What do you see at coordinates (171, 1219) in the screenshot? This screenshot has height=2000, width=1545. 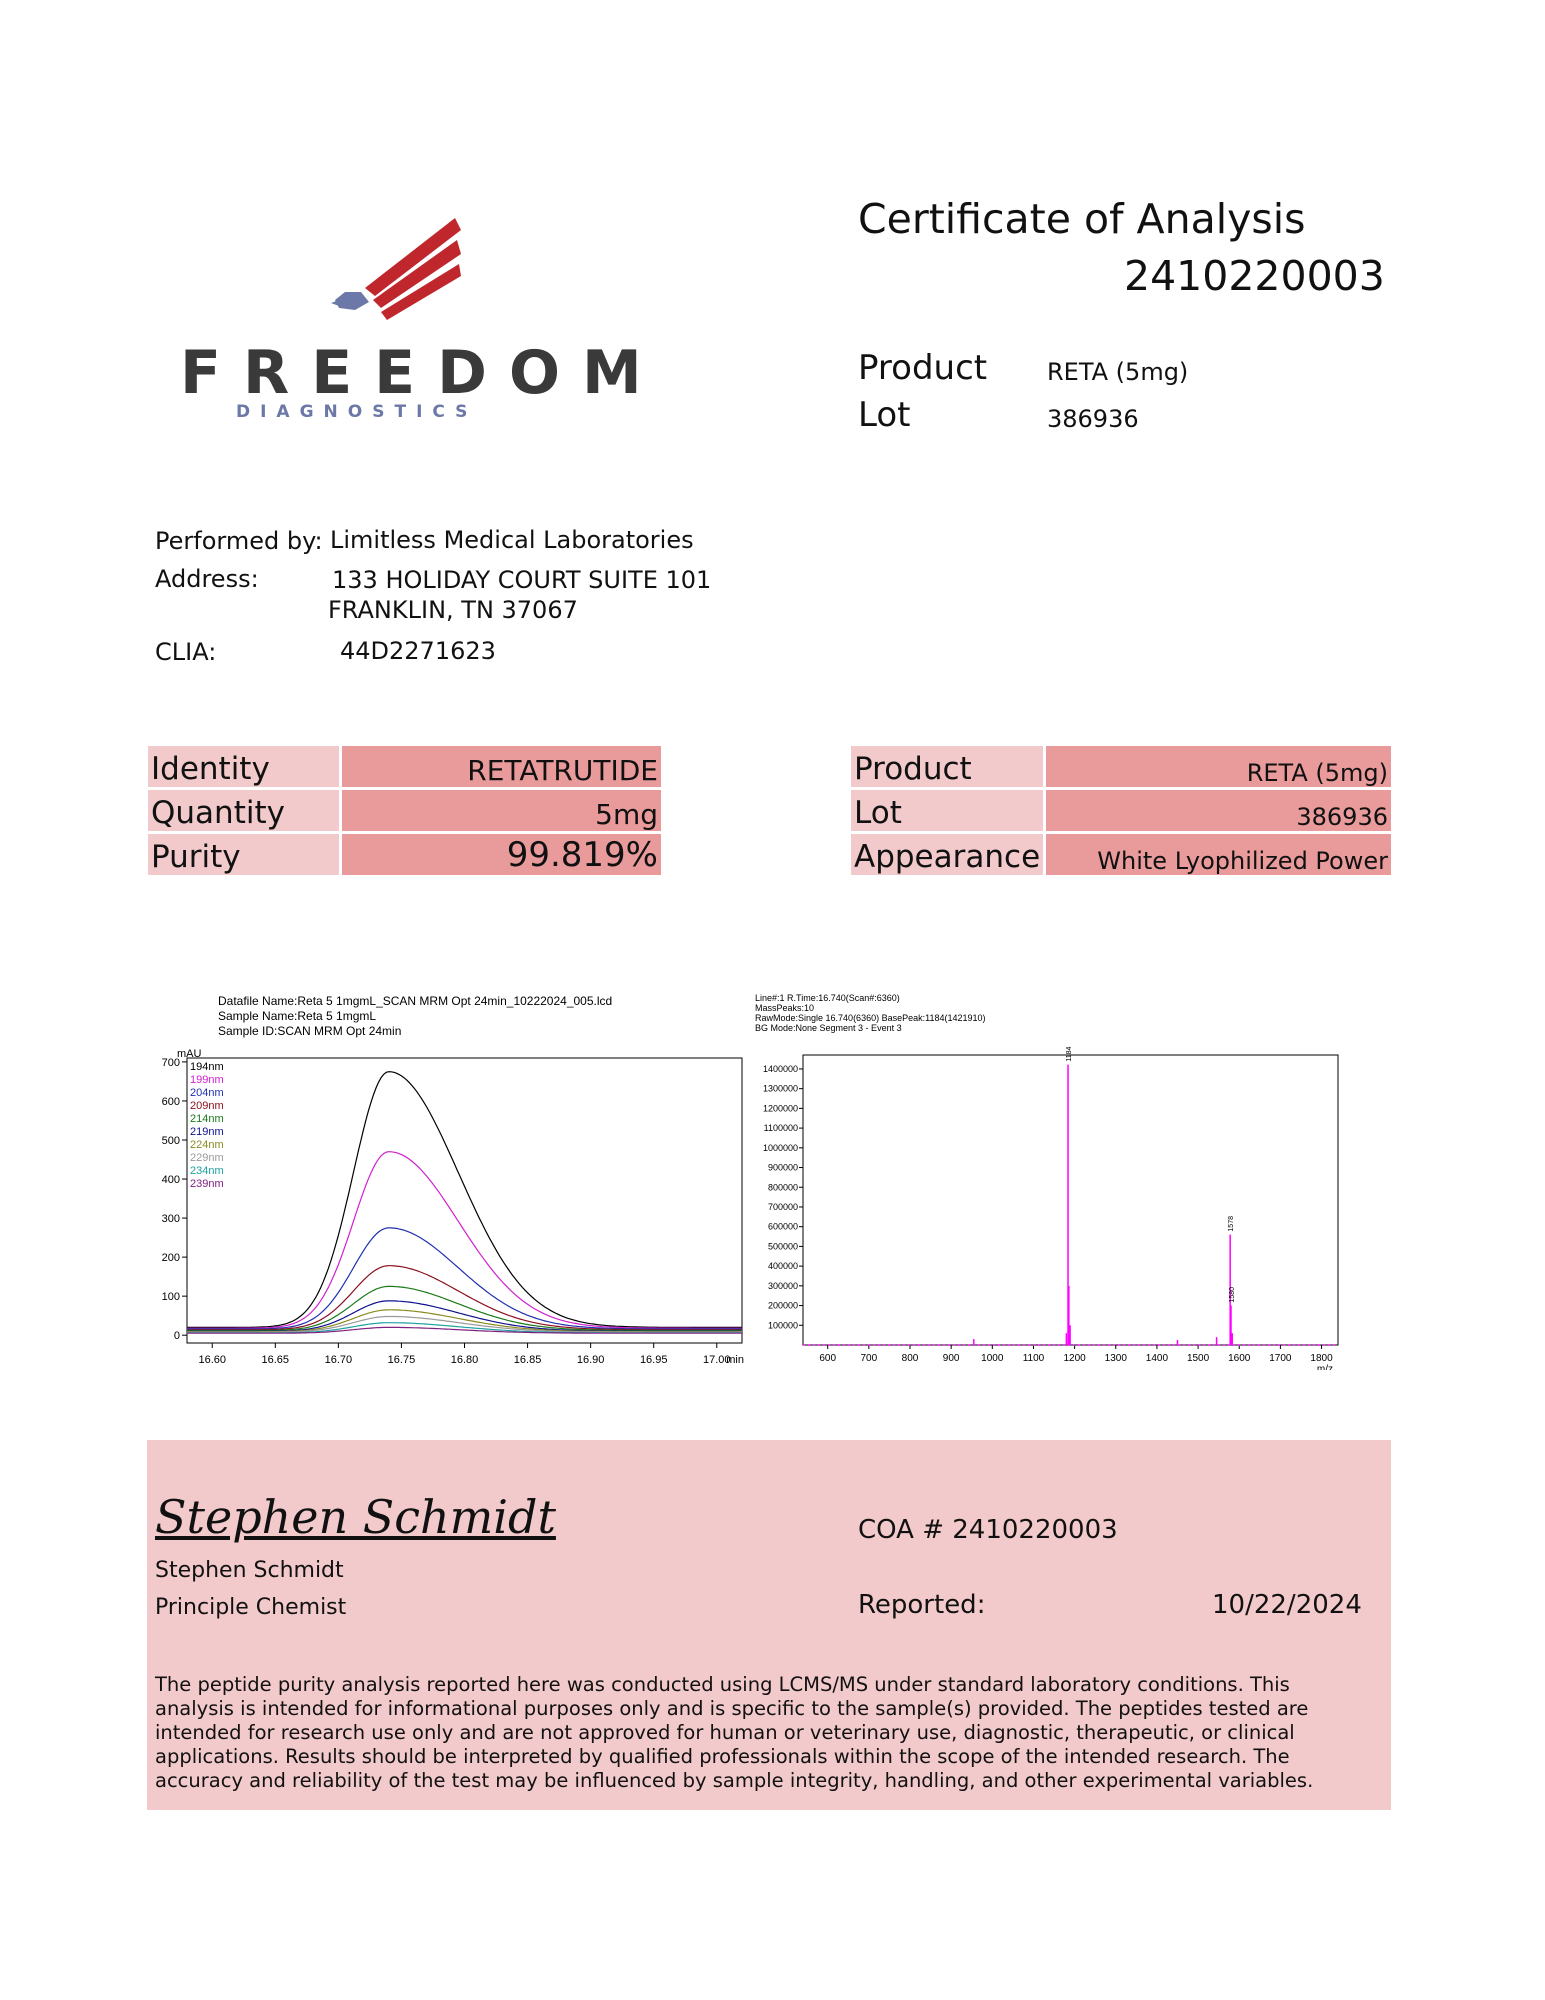 I see `y-tick-label: 300` at bounding box center [171, 1219].